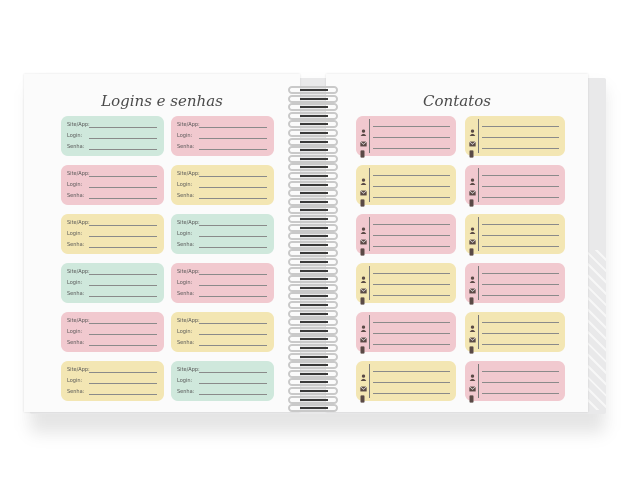  I want to click on person-icon, so click(472, 179).